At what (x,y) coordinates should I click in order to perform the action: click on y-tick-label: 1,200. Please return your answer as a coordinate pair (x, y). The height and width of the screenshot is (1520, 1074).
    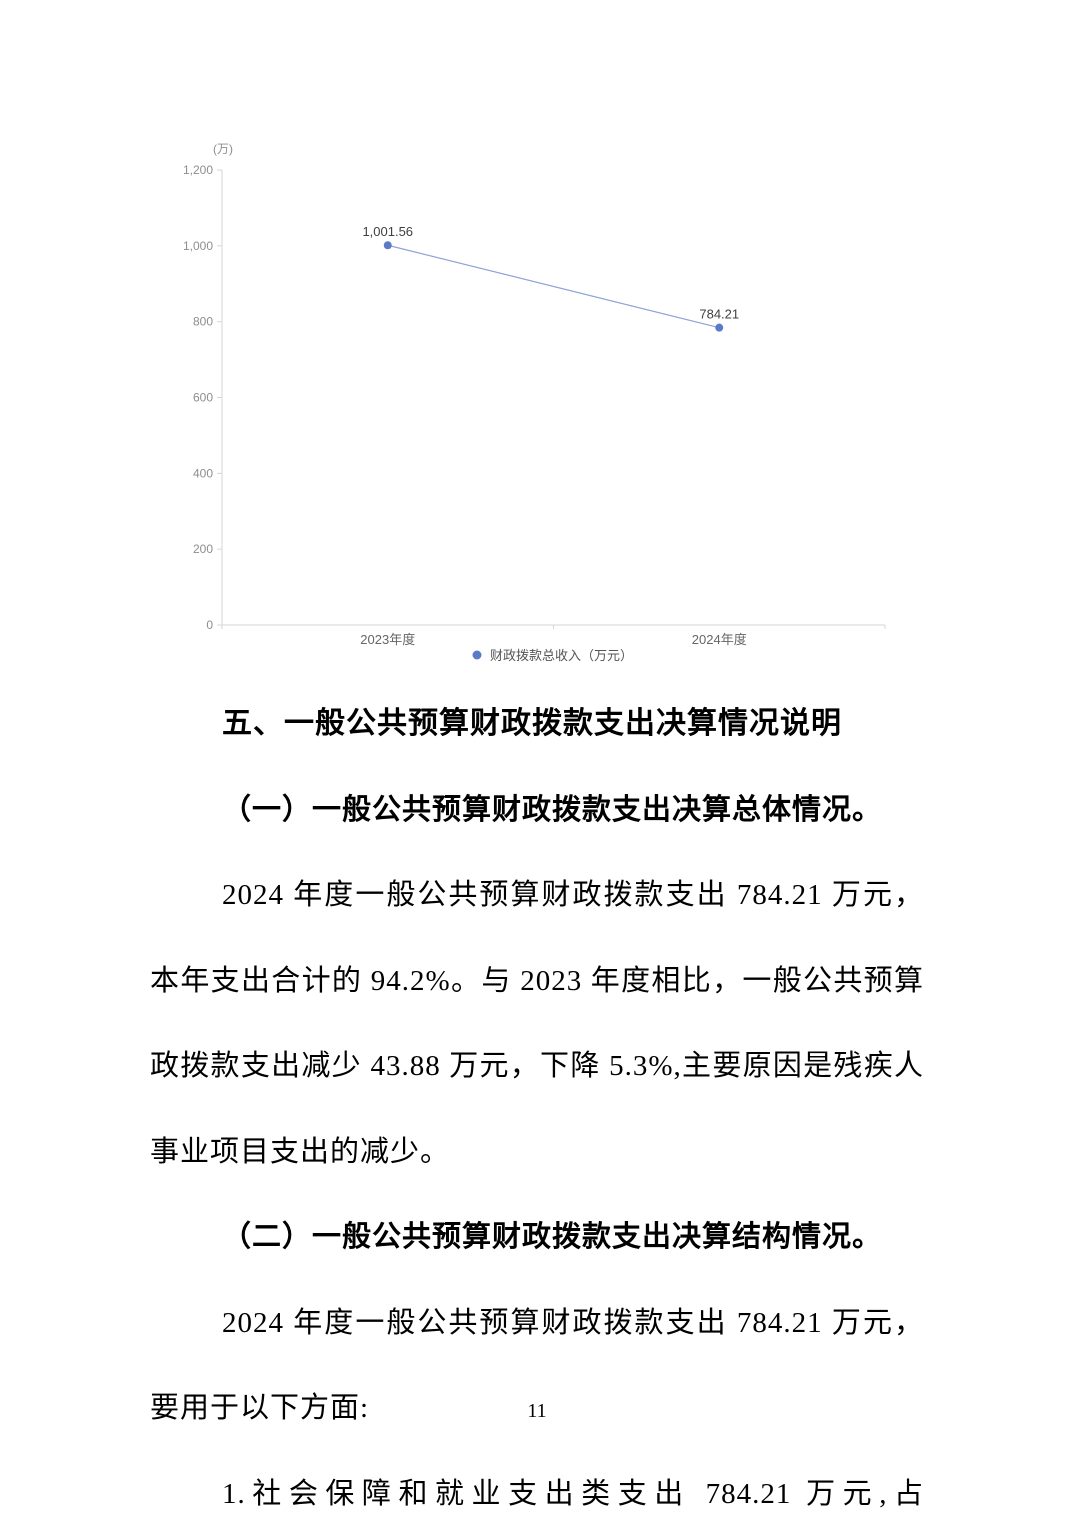
    Looking at the image, I should click on (198, 170).